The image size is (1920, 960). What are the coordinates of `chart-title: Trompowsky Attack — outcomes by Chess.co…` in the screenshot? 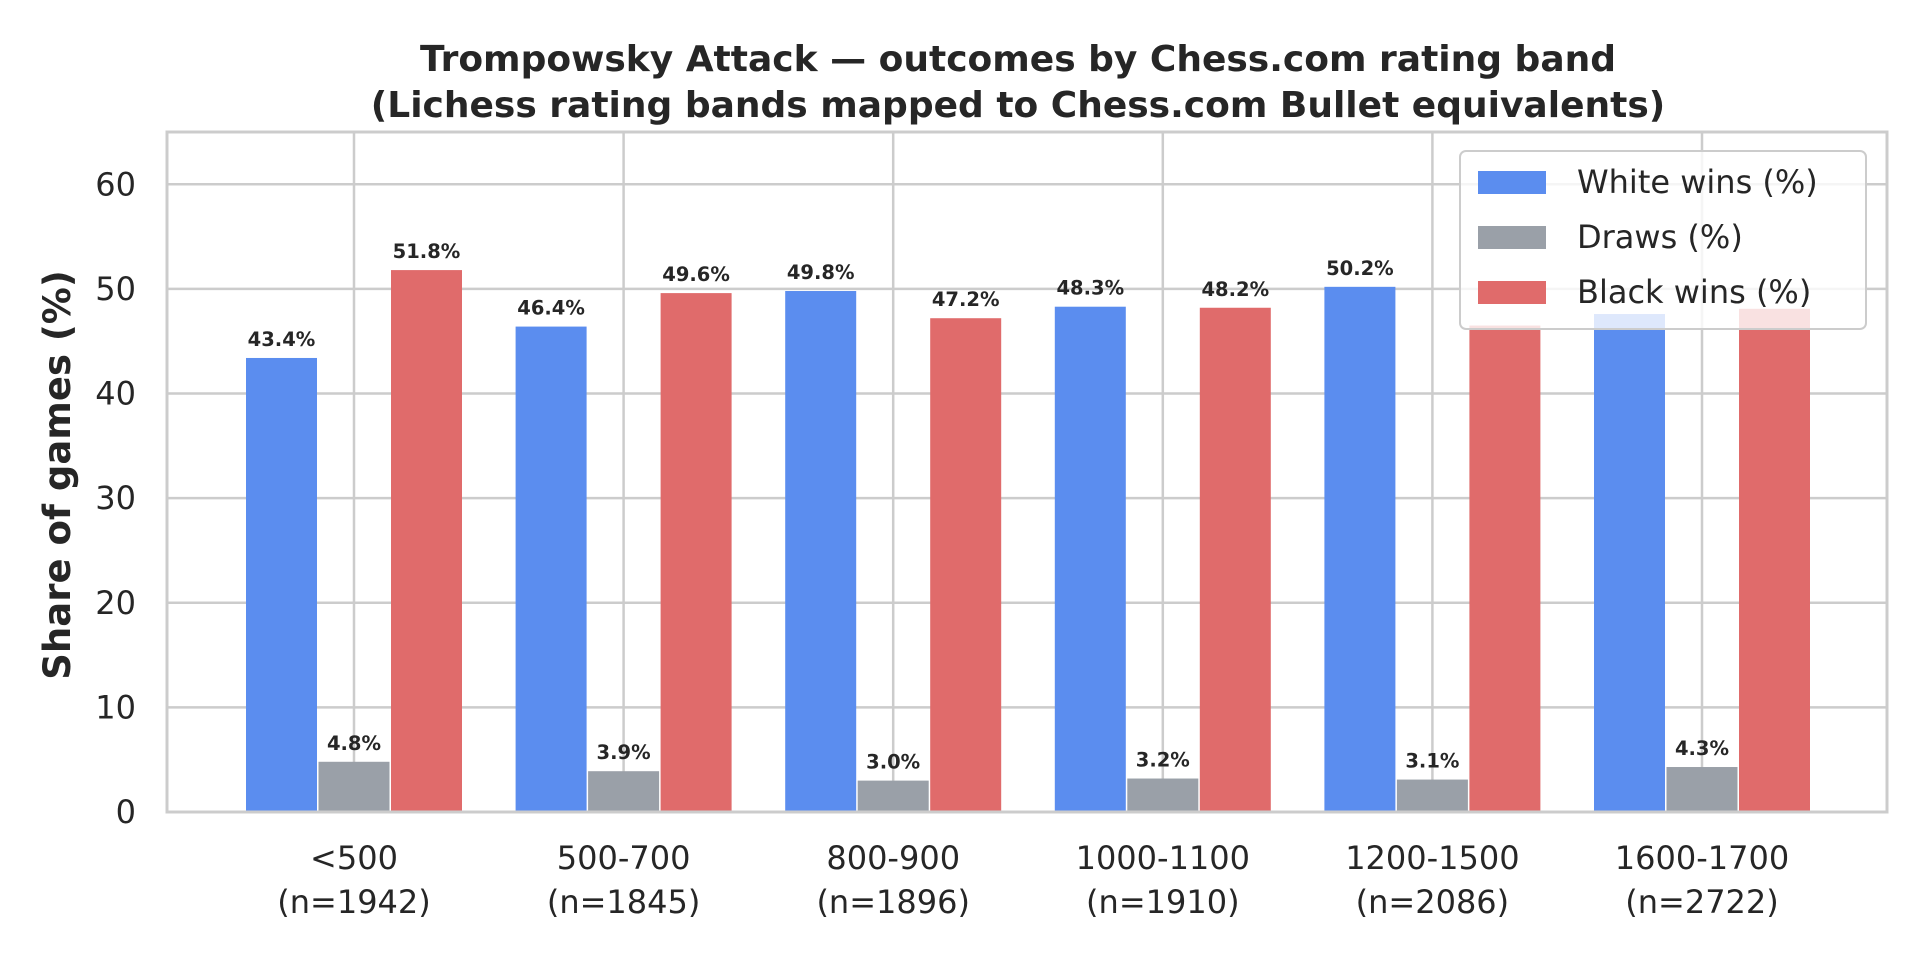 It's located at (1018, 59).